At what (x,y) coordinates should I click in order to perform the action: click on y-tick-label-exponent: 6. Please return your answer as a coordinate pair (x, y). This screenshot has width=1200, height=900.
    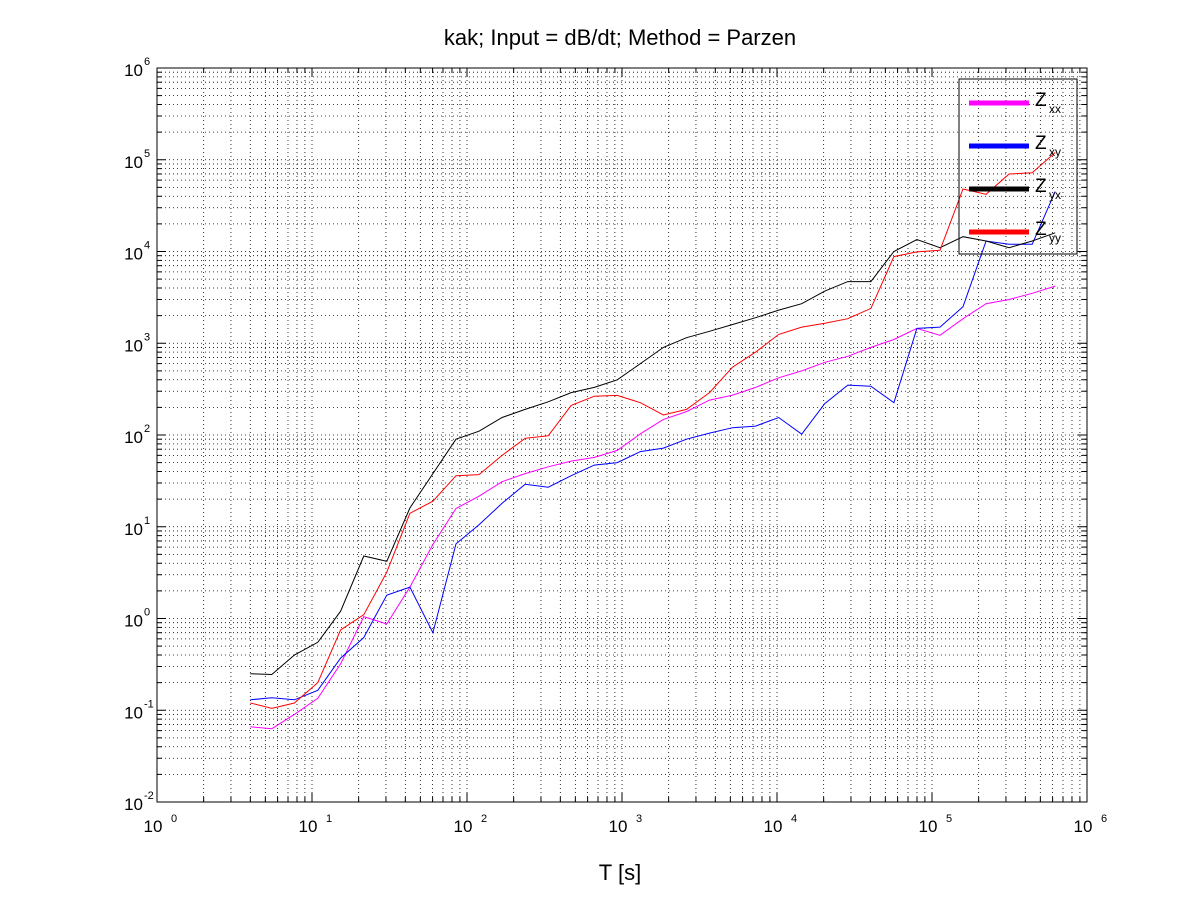
    Looking at the image, I should click on (147, 62).